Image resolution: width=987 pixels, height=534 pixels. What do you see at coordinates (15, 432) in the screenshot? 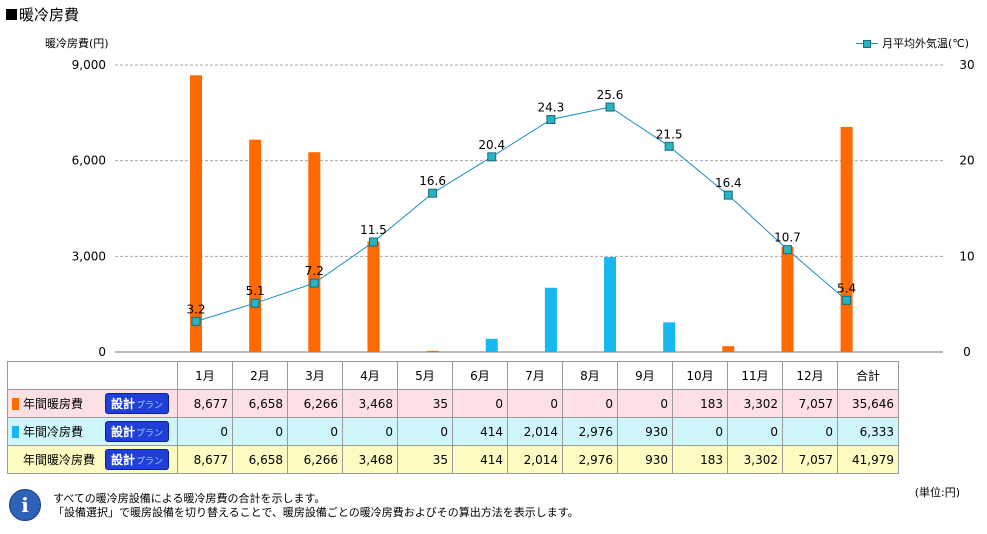
I see `cooling-color-marker-icon` at bounding box center [15, 432].